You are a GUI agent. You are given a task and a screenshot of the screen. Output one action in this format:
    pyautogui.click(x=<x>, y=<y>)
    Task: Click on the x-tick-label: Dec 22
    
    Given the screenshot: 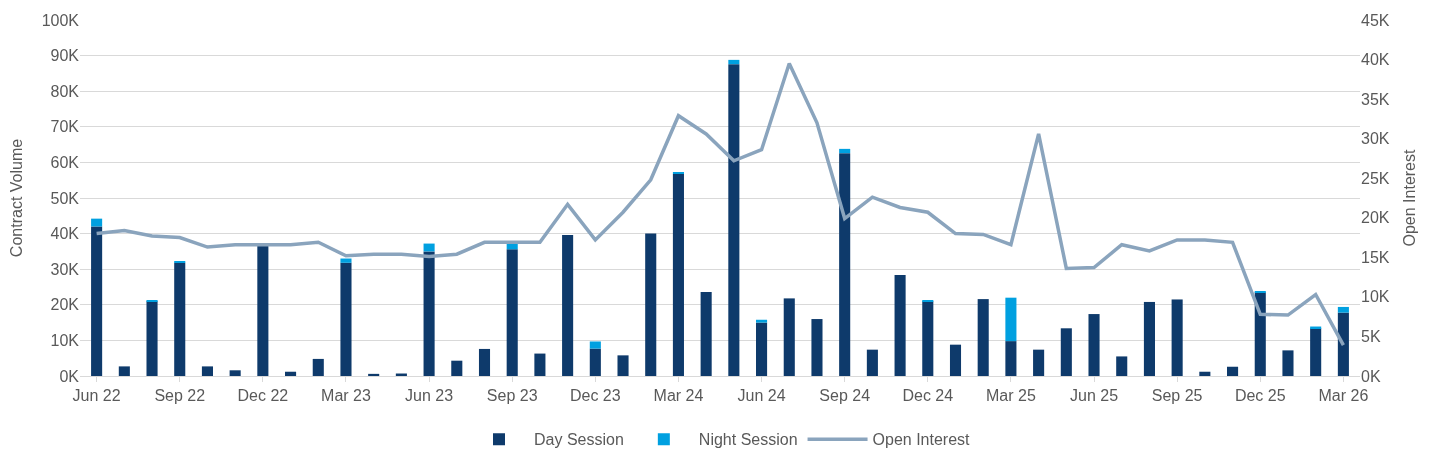 What is the action you would take?
    pyautogui.click(x=263, y=396)
    